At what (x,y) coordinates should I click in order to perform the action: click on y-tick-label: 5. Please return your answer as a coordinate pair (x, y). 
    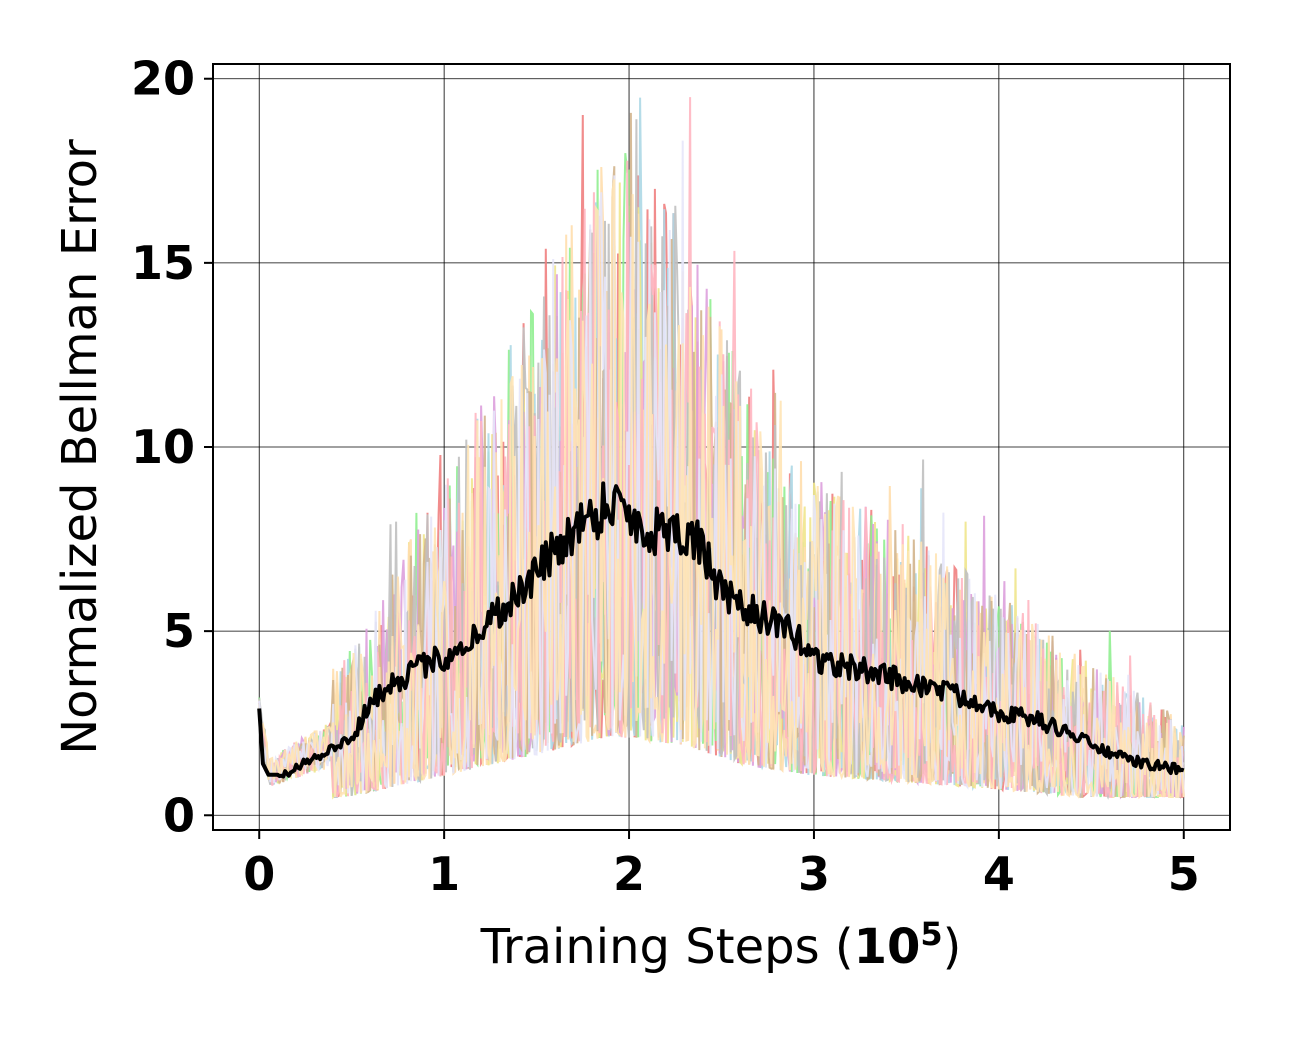
    Looking at the image, I should click on (179, 631).